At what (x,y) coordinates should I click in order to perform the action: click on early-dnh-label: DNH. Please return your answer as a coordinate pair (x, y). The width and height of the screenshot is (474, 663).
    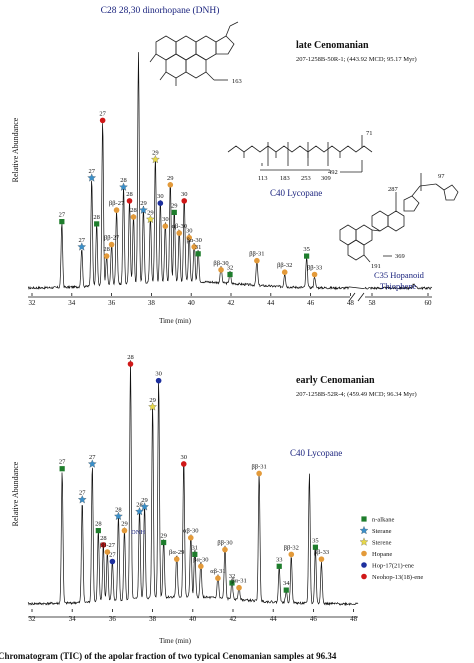
    Looking at the image, I should click on (138, 532).